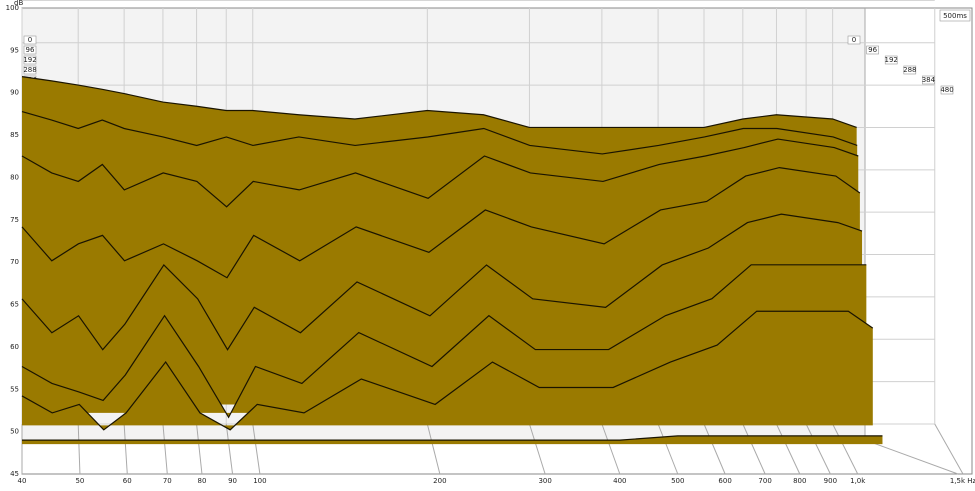 This screenshot has width=975, height=491. I want to click on y-tick-label: 90, so click(14, 93).